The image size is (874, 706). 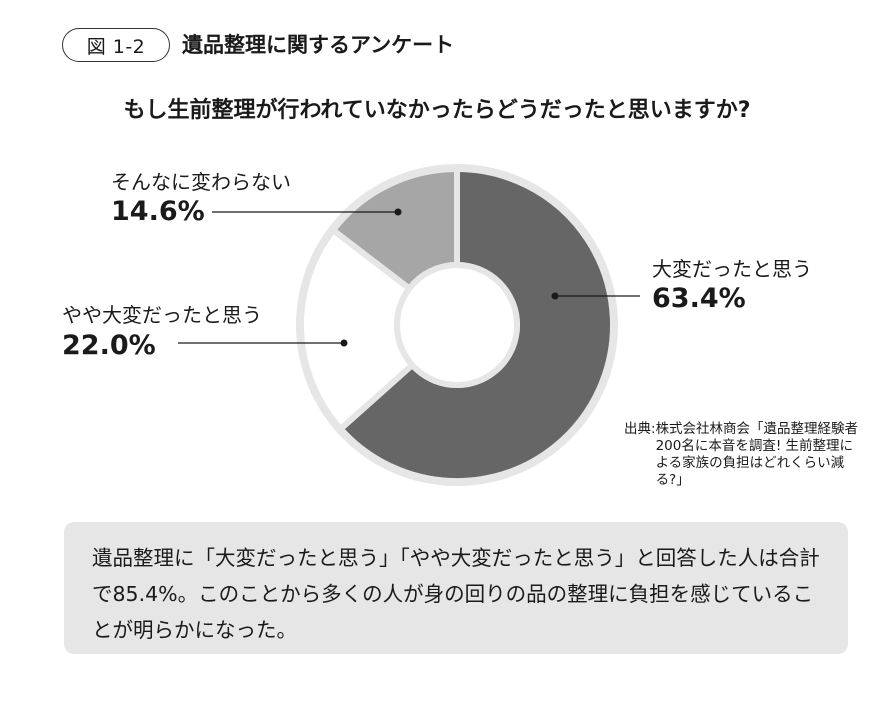 I want to click on survey-question: もし生前整理が行われていなかったらどうだったと思いますか?, so click(x=437, y=110).